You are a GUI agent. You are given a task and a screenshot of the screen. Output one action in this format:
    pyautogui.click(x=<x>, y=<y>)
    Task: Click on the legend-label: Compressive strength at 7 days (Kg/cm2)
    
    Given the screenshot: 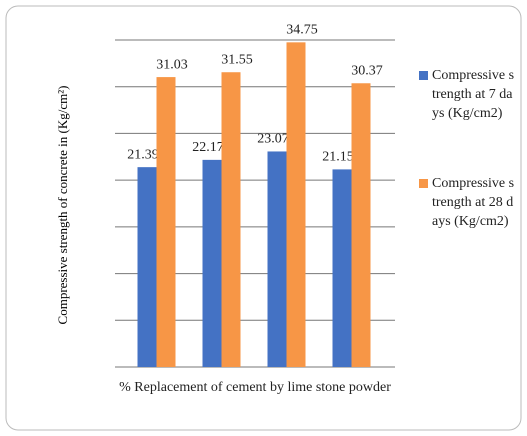 What is the action you would take?
    pyautogui.click(x=473, y=94)
    